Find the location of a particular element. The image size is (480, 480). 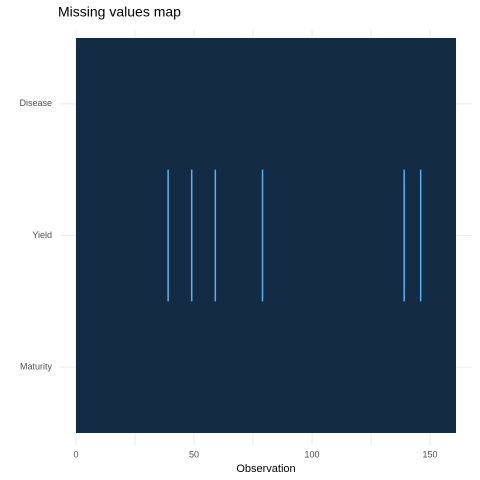

x-tick-label: 150 is located at coordinates (430, 454).